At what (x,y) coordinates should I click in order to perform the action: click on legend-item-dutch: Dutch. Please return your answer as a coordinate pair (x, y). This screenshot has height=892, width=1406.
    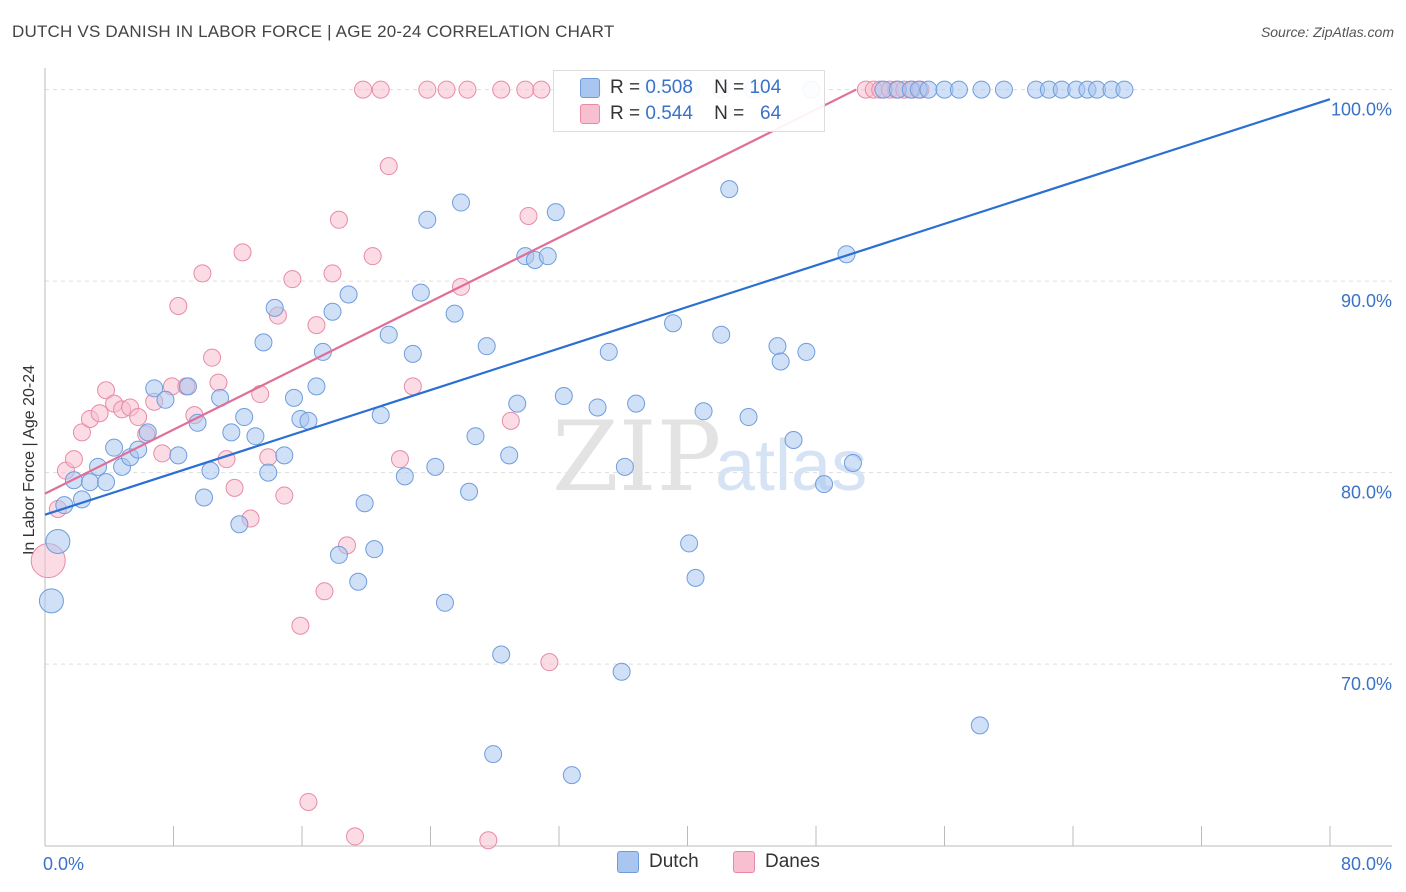
    Looking at the image, I should click on (658, 862).